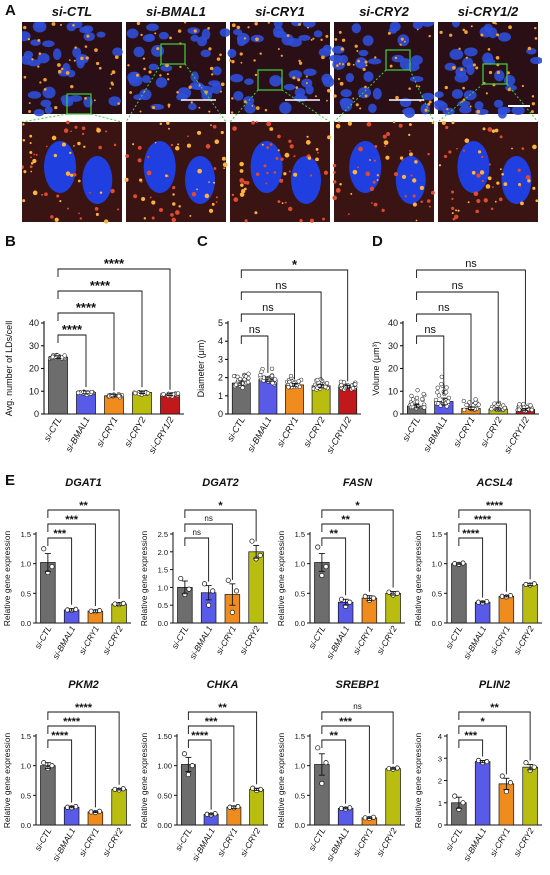 This screenshot has width=550, height=875. Describe the element at coordinates (34, 346) in the screenshot. I see `y-tick-label: 30` at that location.